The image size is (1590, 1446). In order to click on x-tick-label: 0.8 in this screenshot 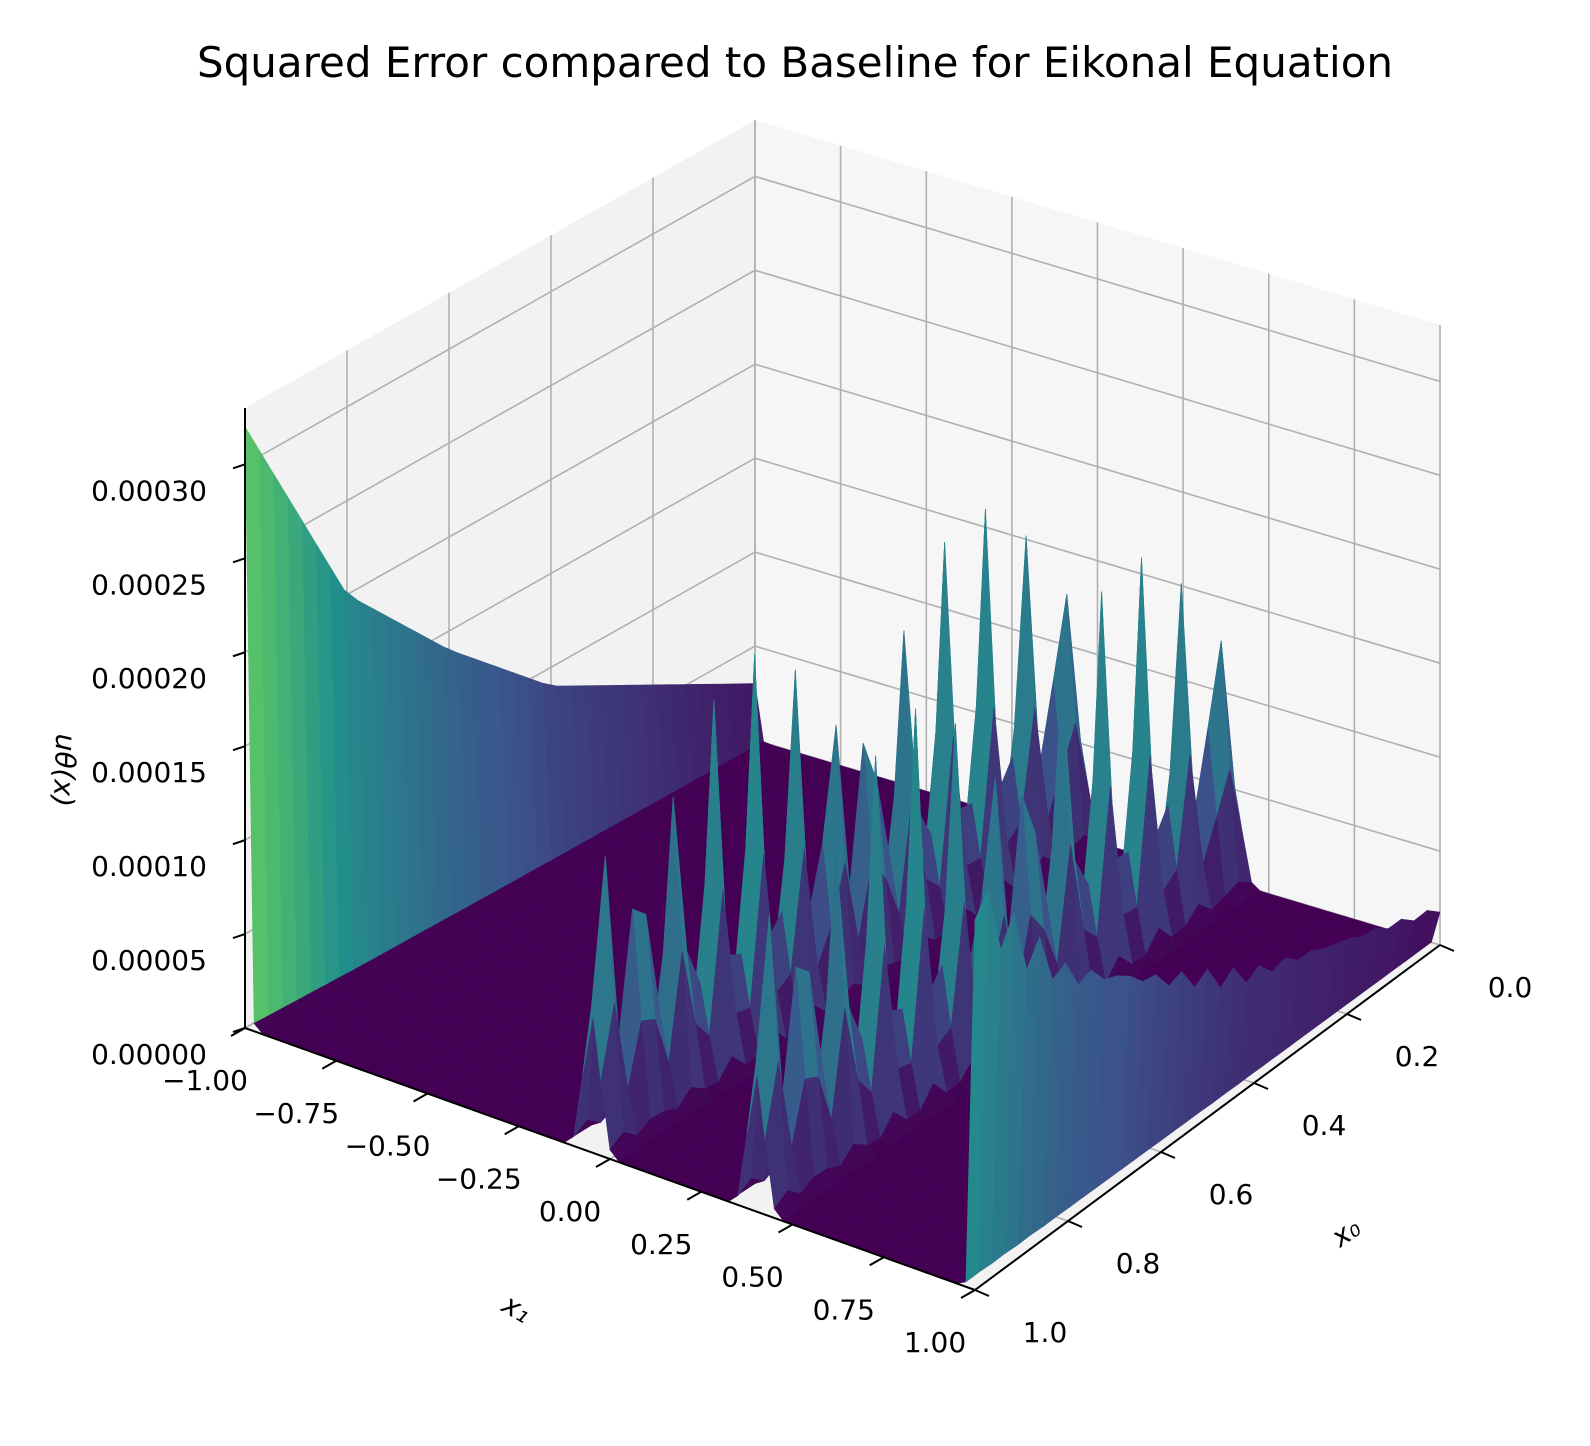, I will do `click(1138, 1263)`.